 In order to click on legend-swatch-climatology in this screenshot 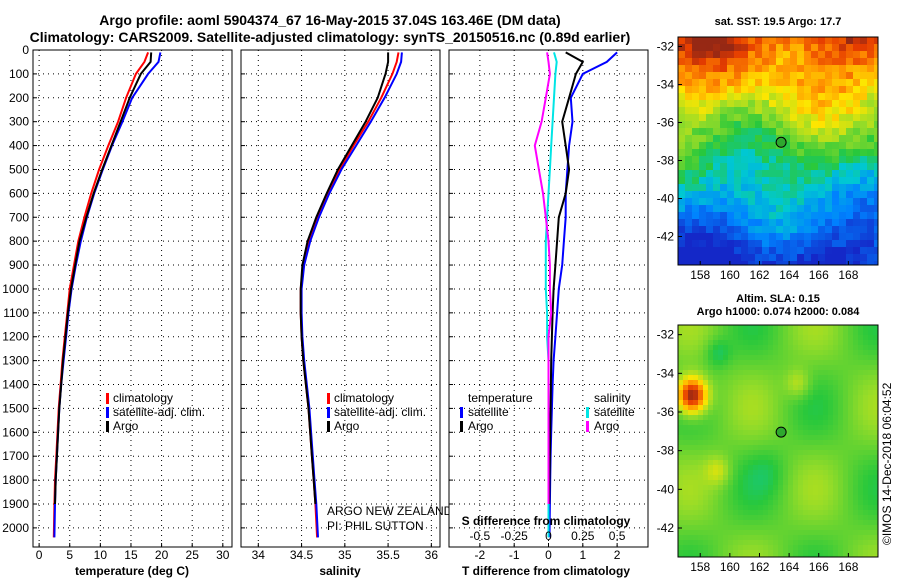, I will do `click(107, 398)`.